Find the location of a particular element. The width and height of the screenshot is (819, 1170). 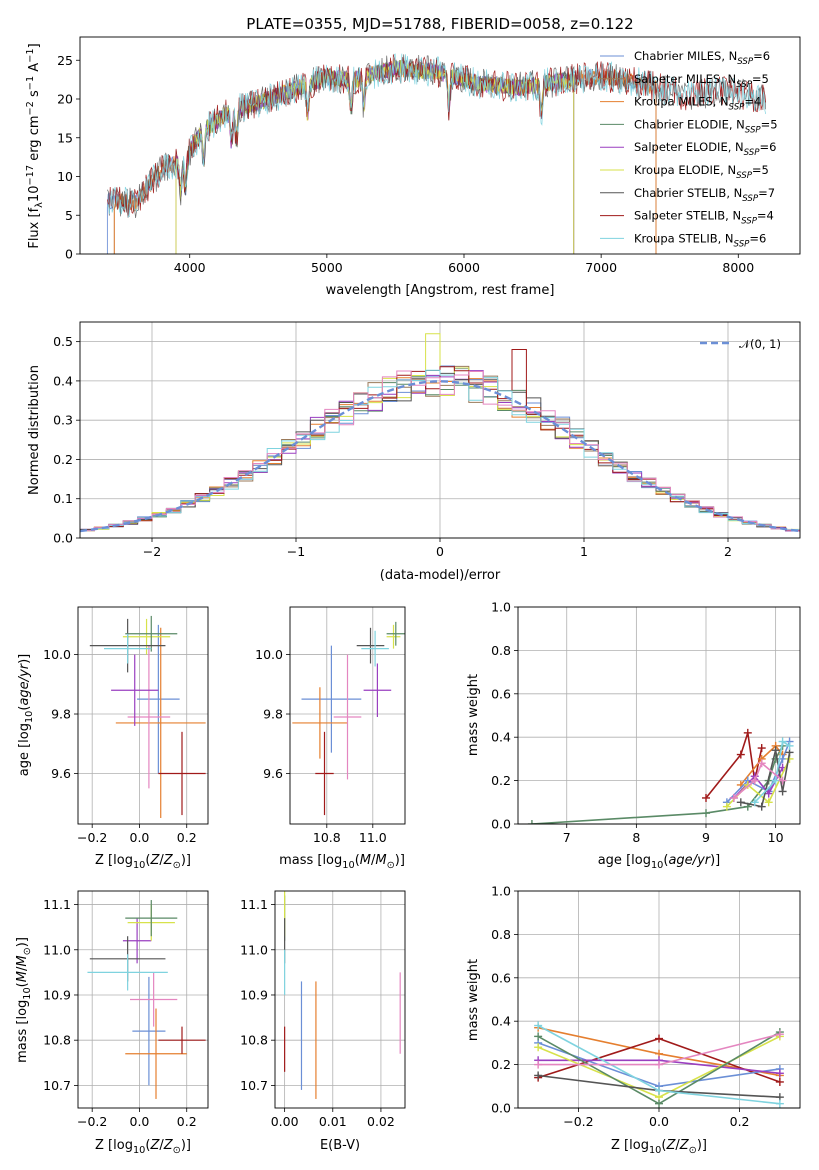

label-part: Z [log is located at coordinates (114, 860).